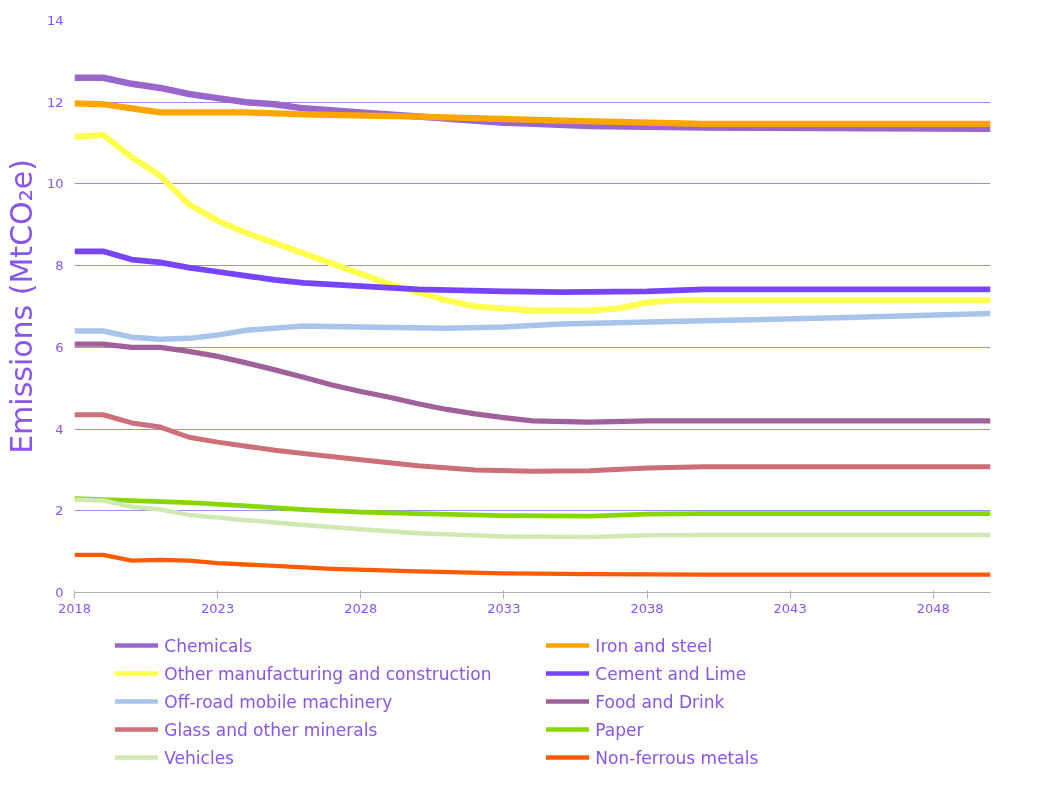  Describe the element at coordinates (21, 306) in the screenshot. I see `y-axis-title: Emissions (MtCO₂e)` at that location.